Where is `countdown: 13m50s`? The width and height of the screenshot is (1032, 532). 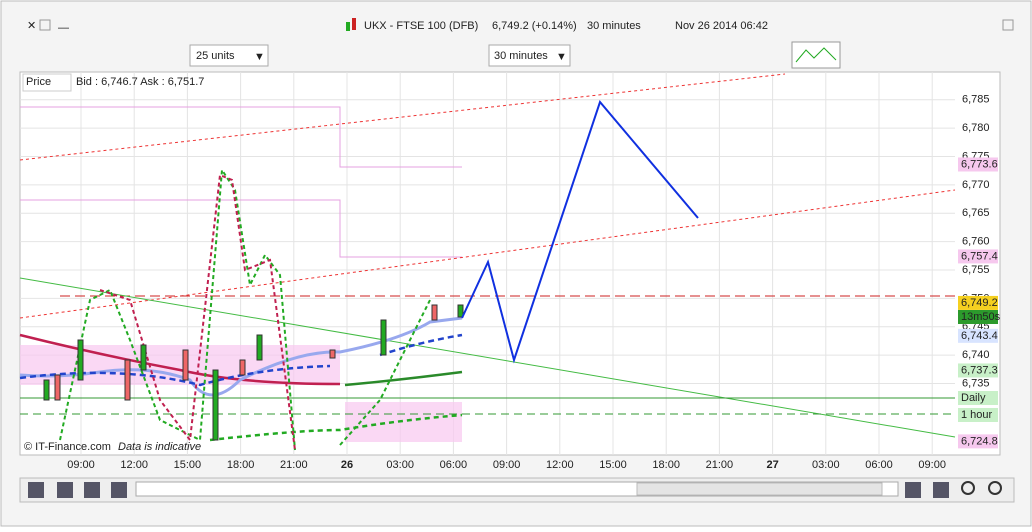
countdown: 13m50s is located at coordinates (981, 317).